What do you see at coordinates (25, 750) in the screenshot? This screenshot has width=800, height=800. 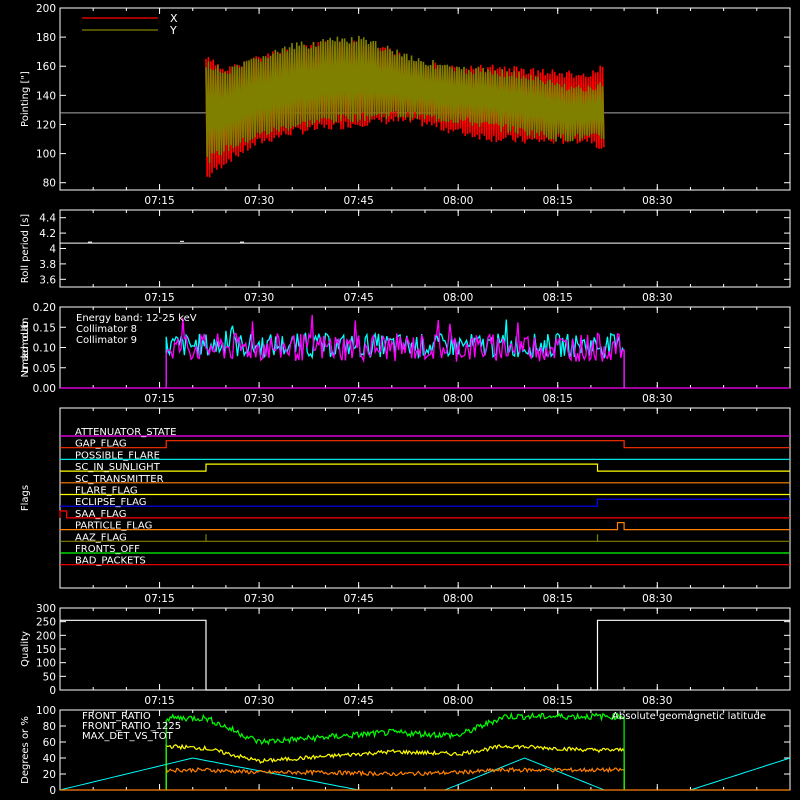 I see `y-axis-label: Degrees or %` at bounding box center [25, 750].